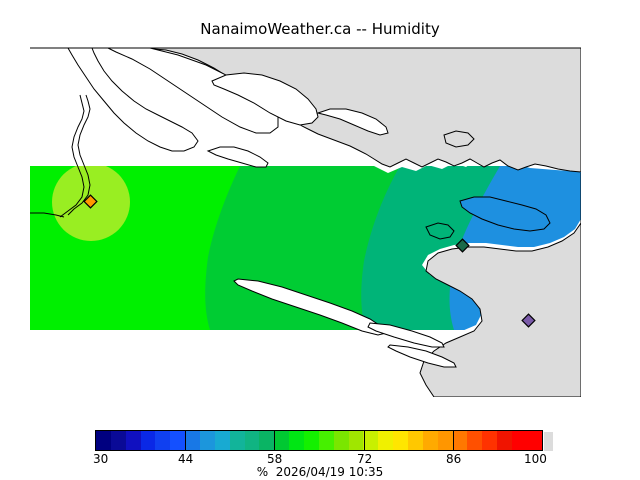 The width and height of the screenshot is (640, 480). Describe the element at coordinates (47, 215) in the screenshot. I see `river-outline-mouth` at that location.